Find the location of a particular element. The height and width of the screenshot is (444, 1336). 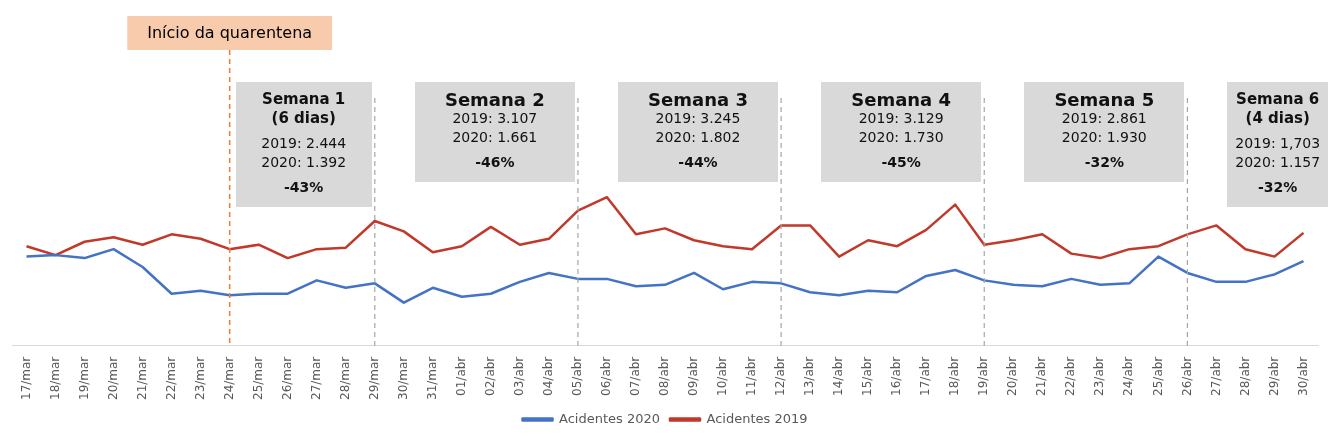

x-tick-label: 07/abr is located at coordinates (635, 376).